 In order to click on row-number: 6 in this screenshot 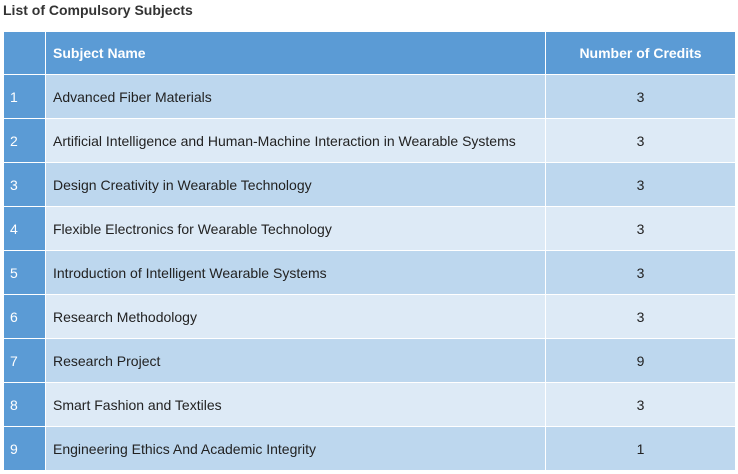, I will do `click(24, 316)`.